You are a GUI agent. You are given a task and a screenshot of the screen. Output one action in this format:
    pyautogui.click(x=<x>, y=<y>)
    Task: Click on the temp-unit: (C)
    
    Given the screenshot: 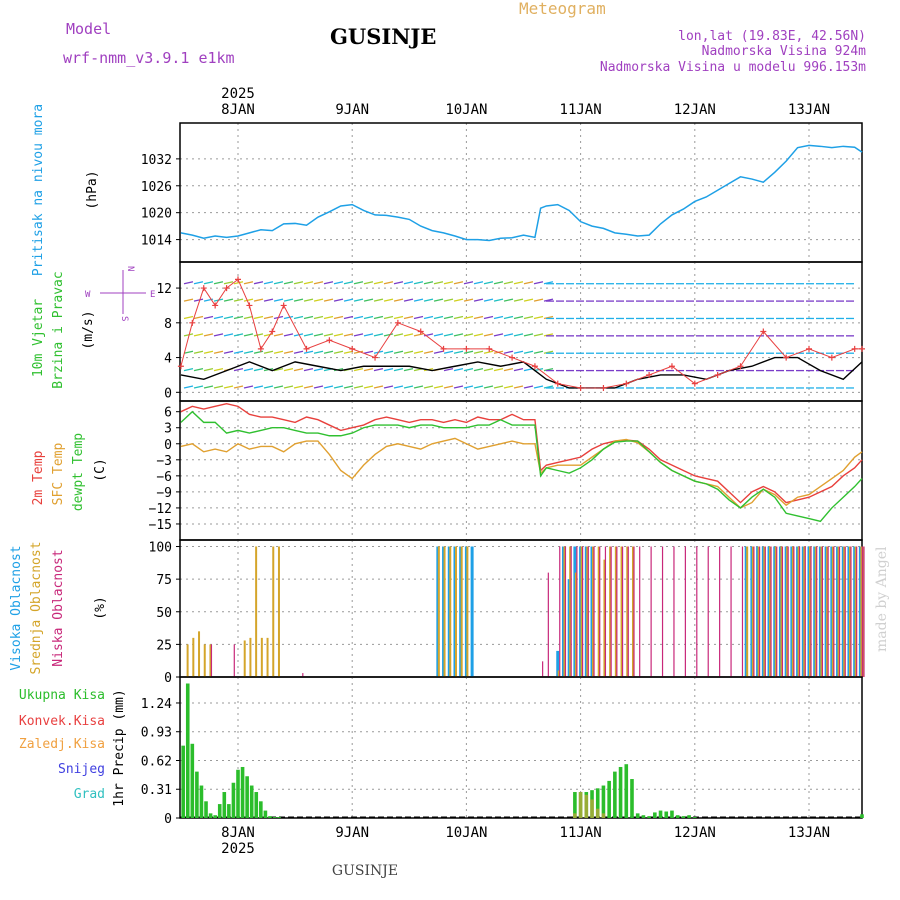 What is the action you would take?
    pyautogui.click(x=100, y=469)
    